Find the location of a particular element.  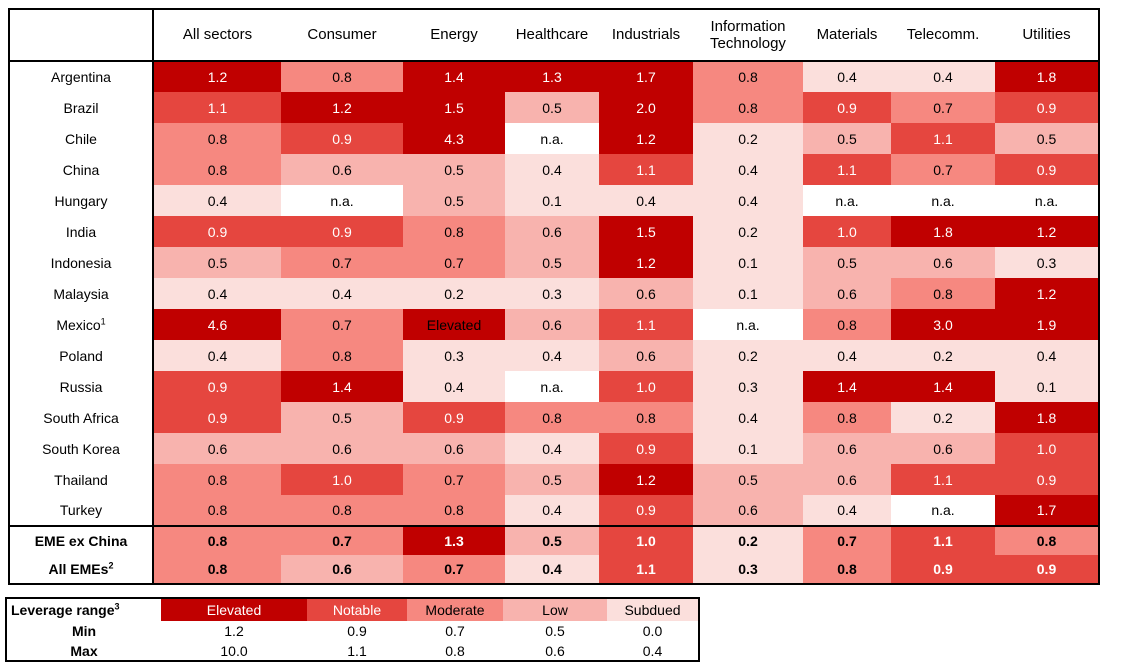

heatmap-cell: 0.2 is located at coordinates (748, 231).